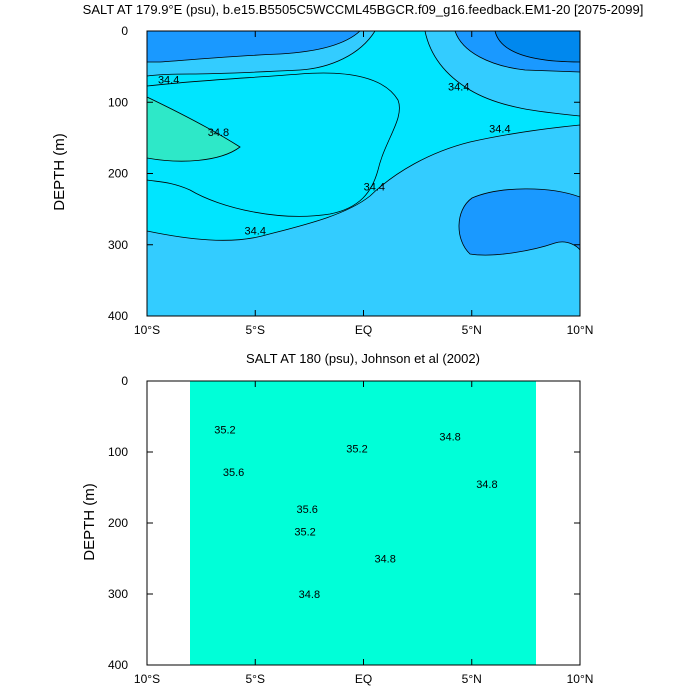 This screenshot has height=700, width=700. Describe the element at coordinates (273, 144) in the screenshot. I see `top-contour-middle` at that location.